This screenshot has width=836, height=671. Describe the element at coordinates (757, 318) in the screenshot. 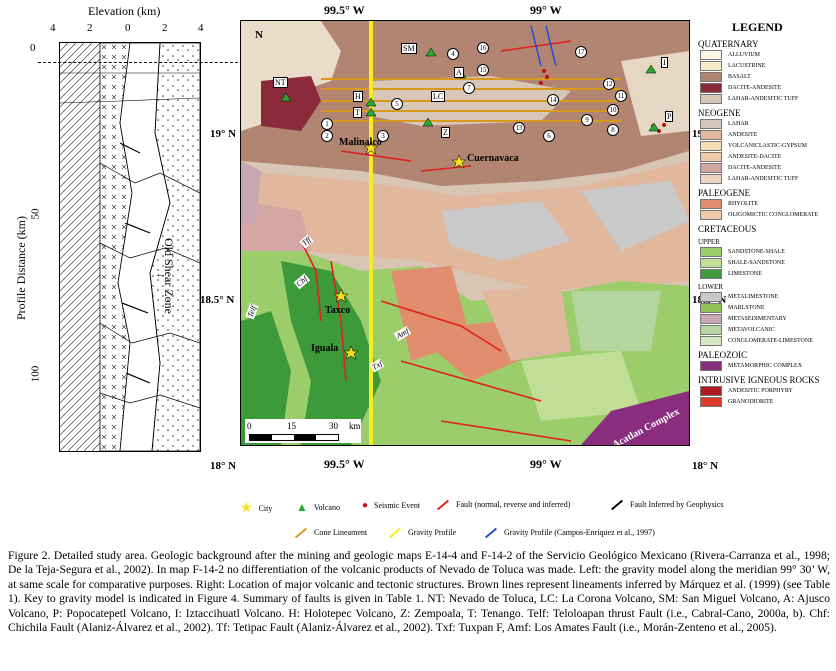

I see `legend-label: METASEDIMENTARY` at that location.